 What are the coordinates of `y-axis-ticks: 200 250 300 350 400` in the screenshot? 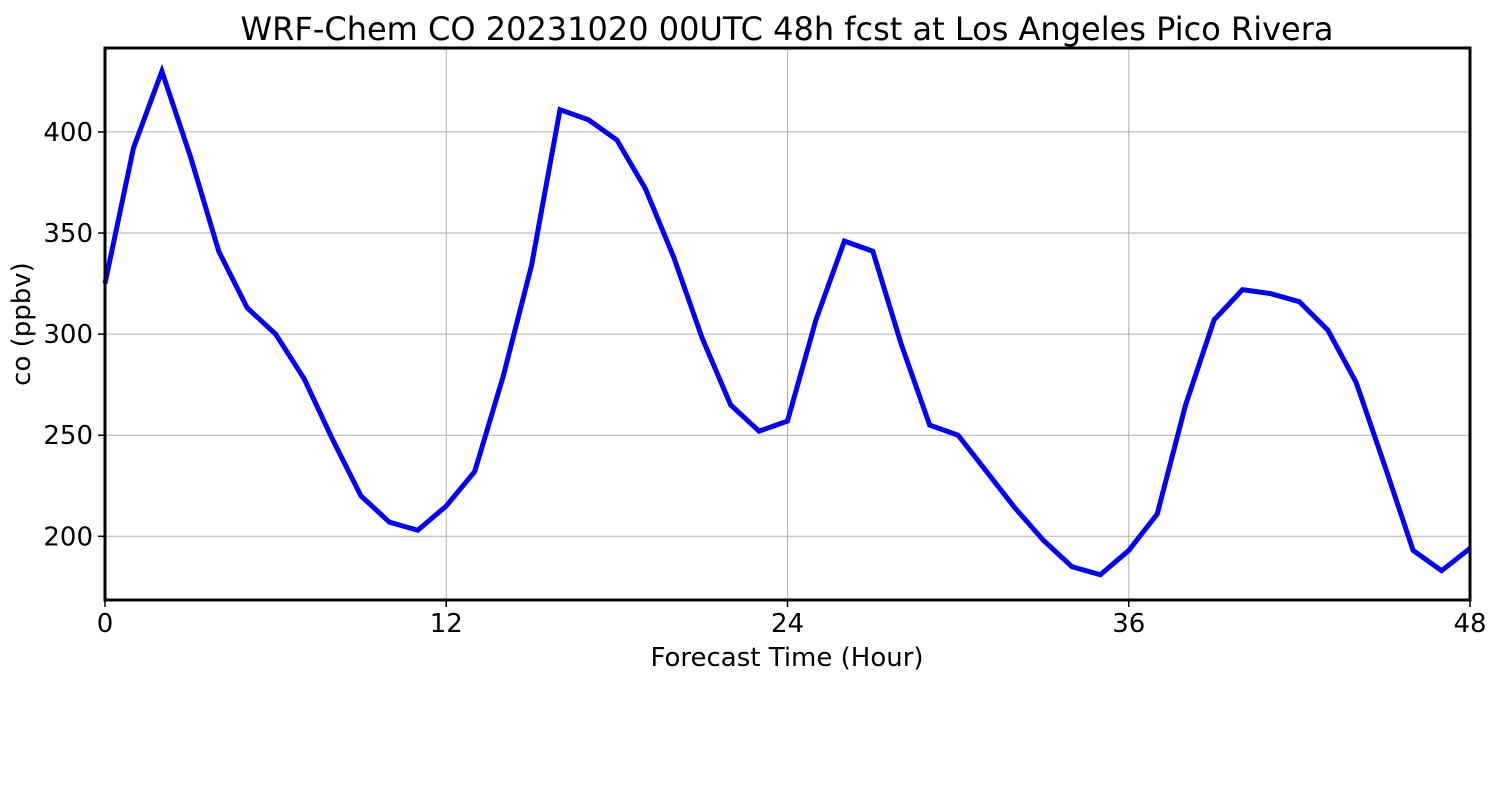 It's located at (74, 335).